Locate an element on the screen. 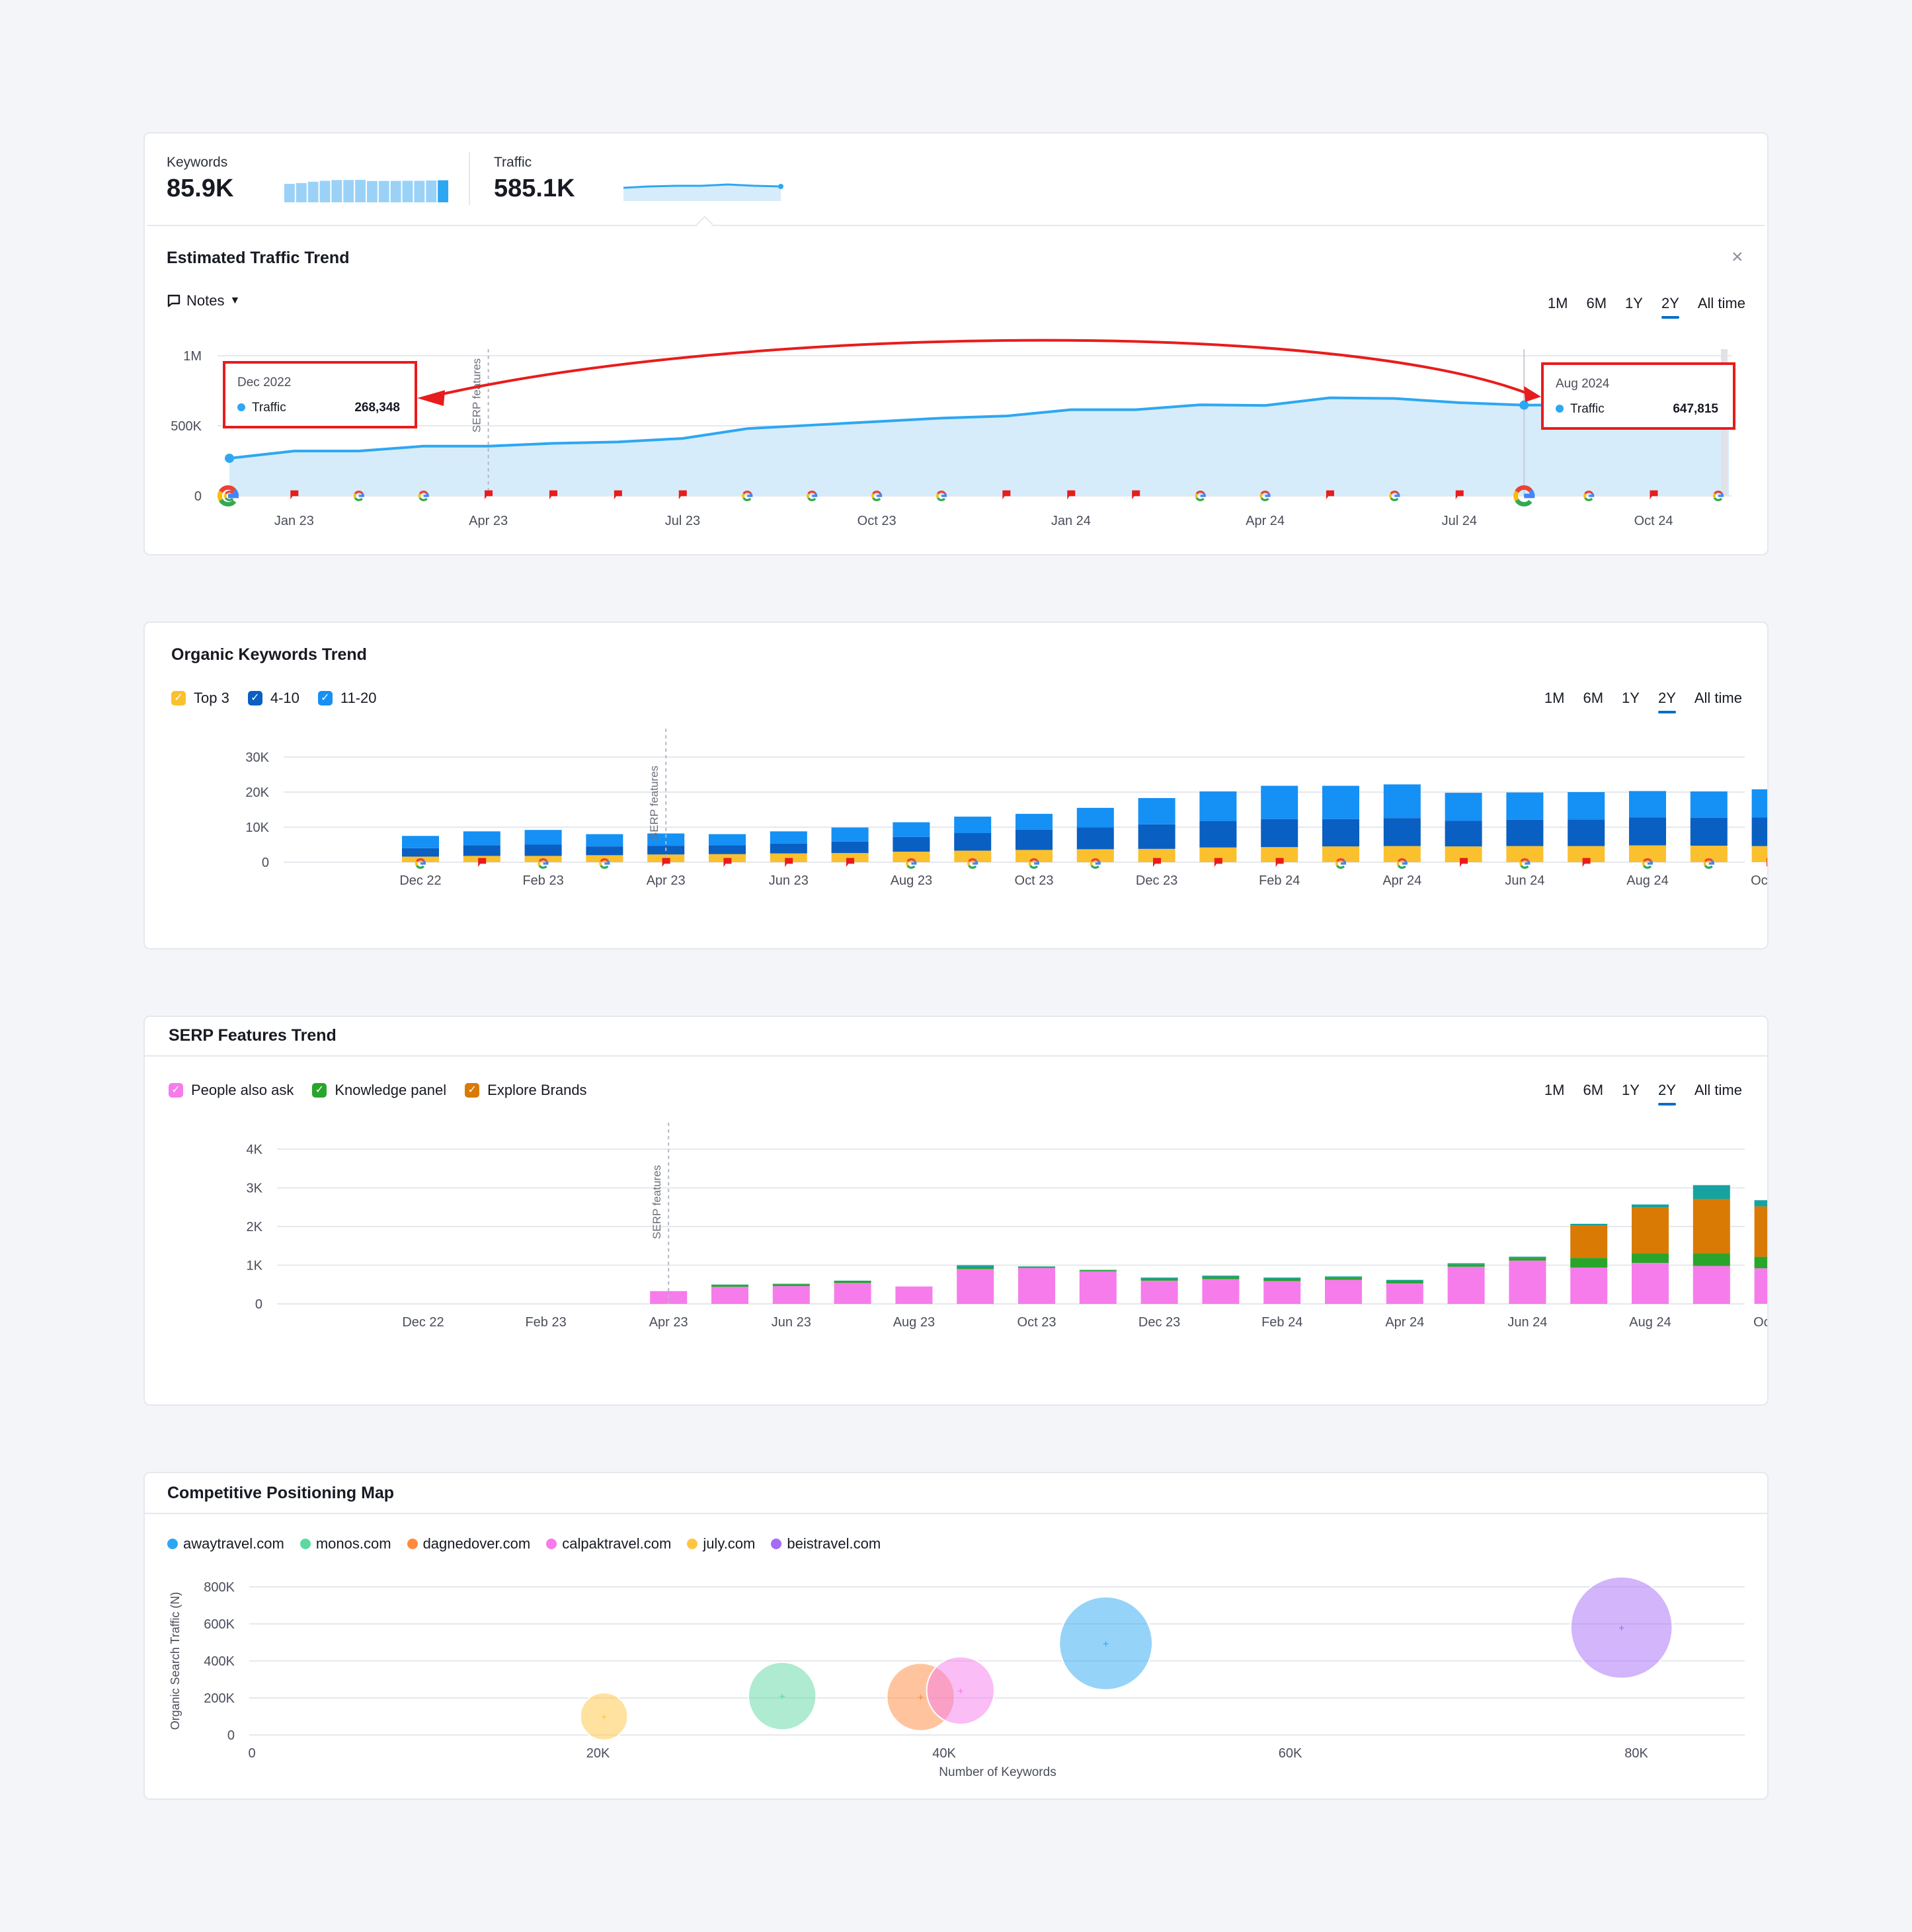  hover-point is located at coordinates (1524, 405).